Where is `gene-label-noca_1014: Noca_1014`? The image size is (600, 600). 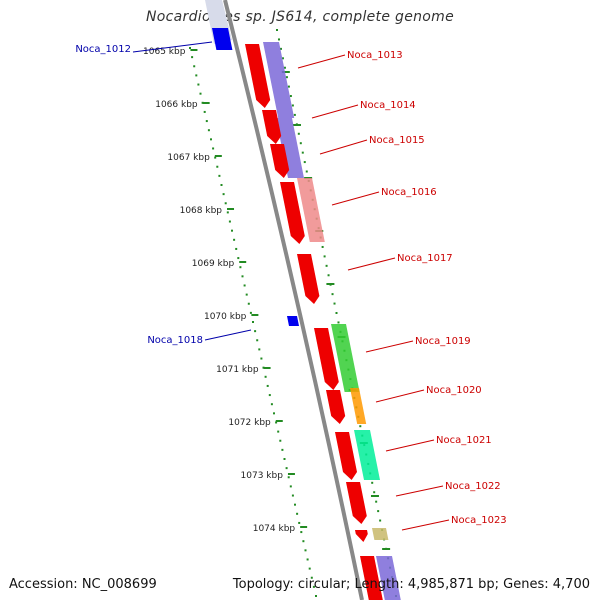
gene-label-noca_1014: Noca_1014 is located at coordinates (388, 105).